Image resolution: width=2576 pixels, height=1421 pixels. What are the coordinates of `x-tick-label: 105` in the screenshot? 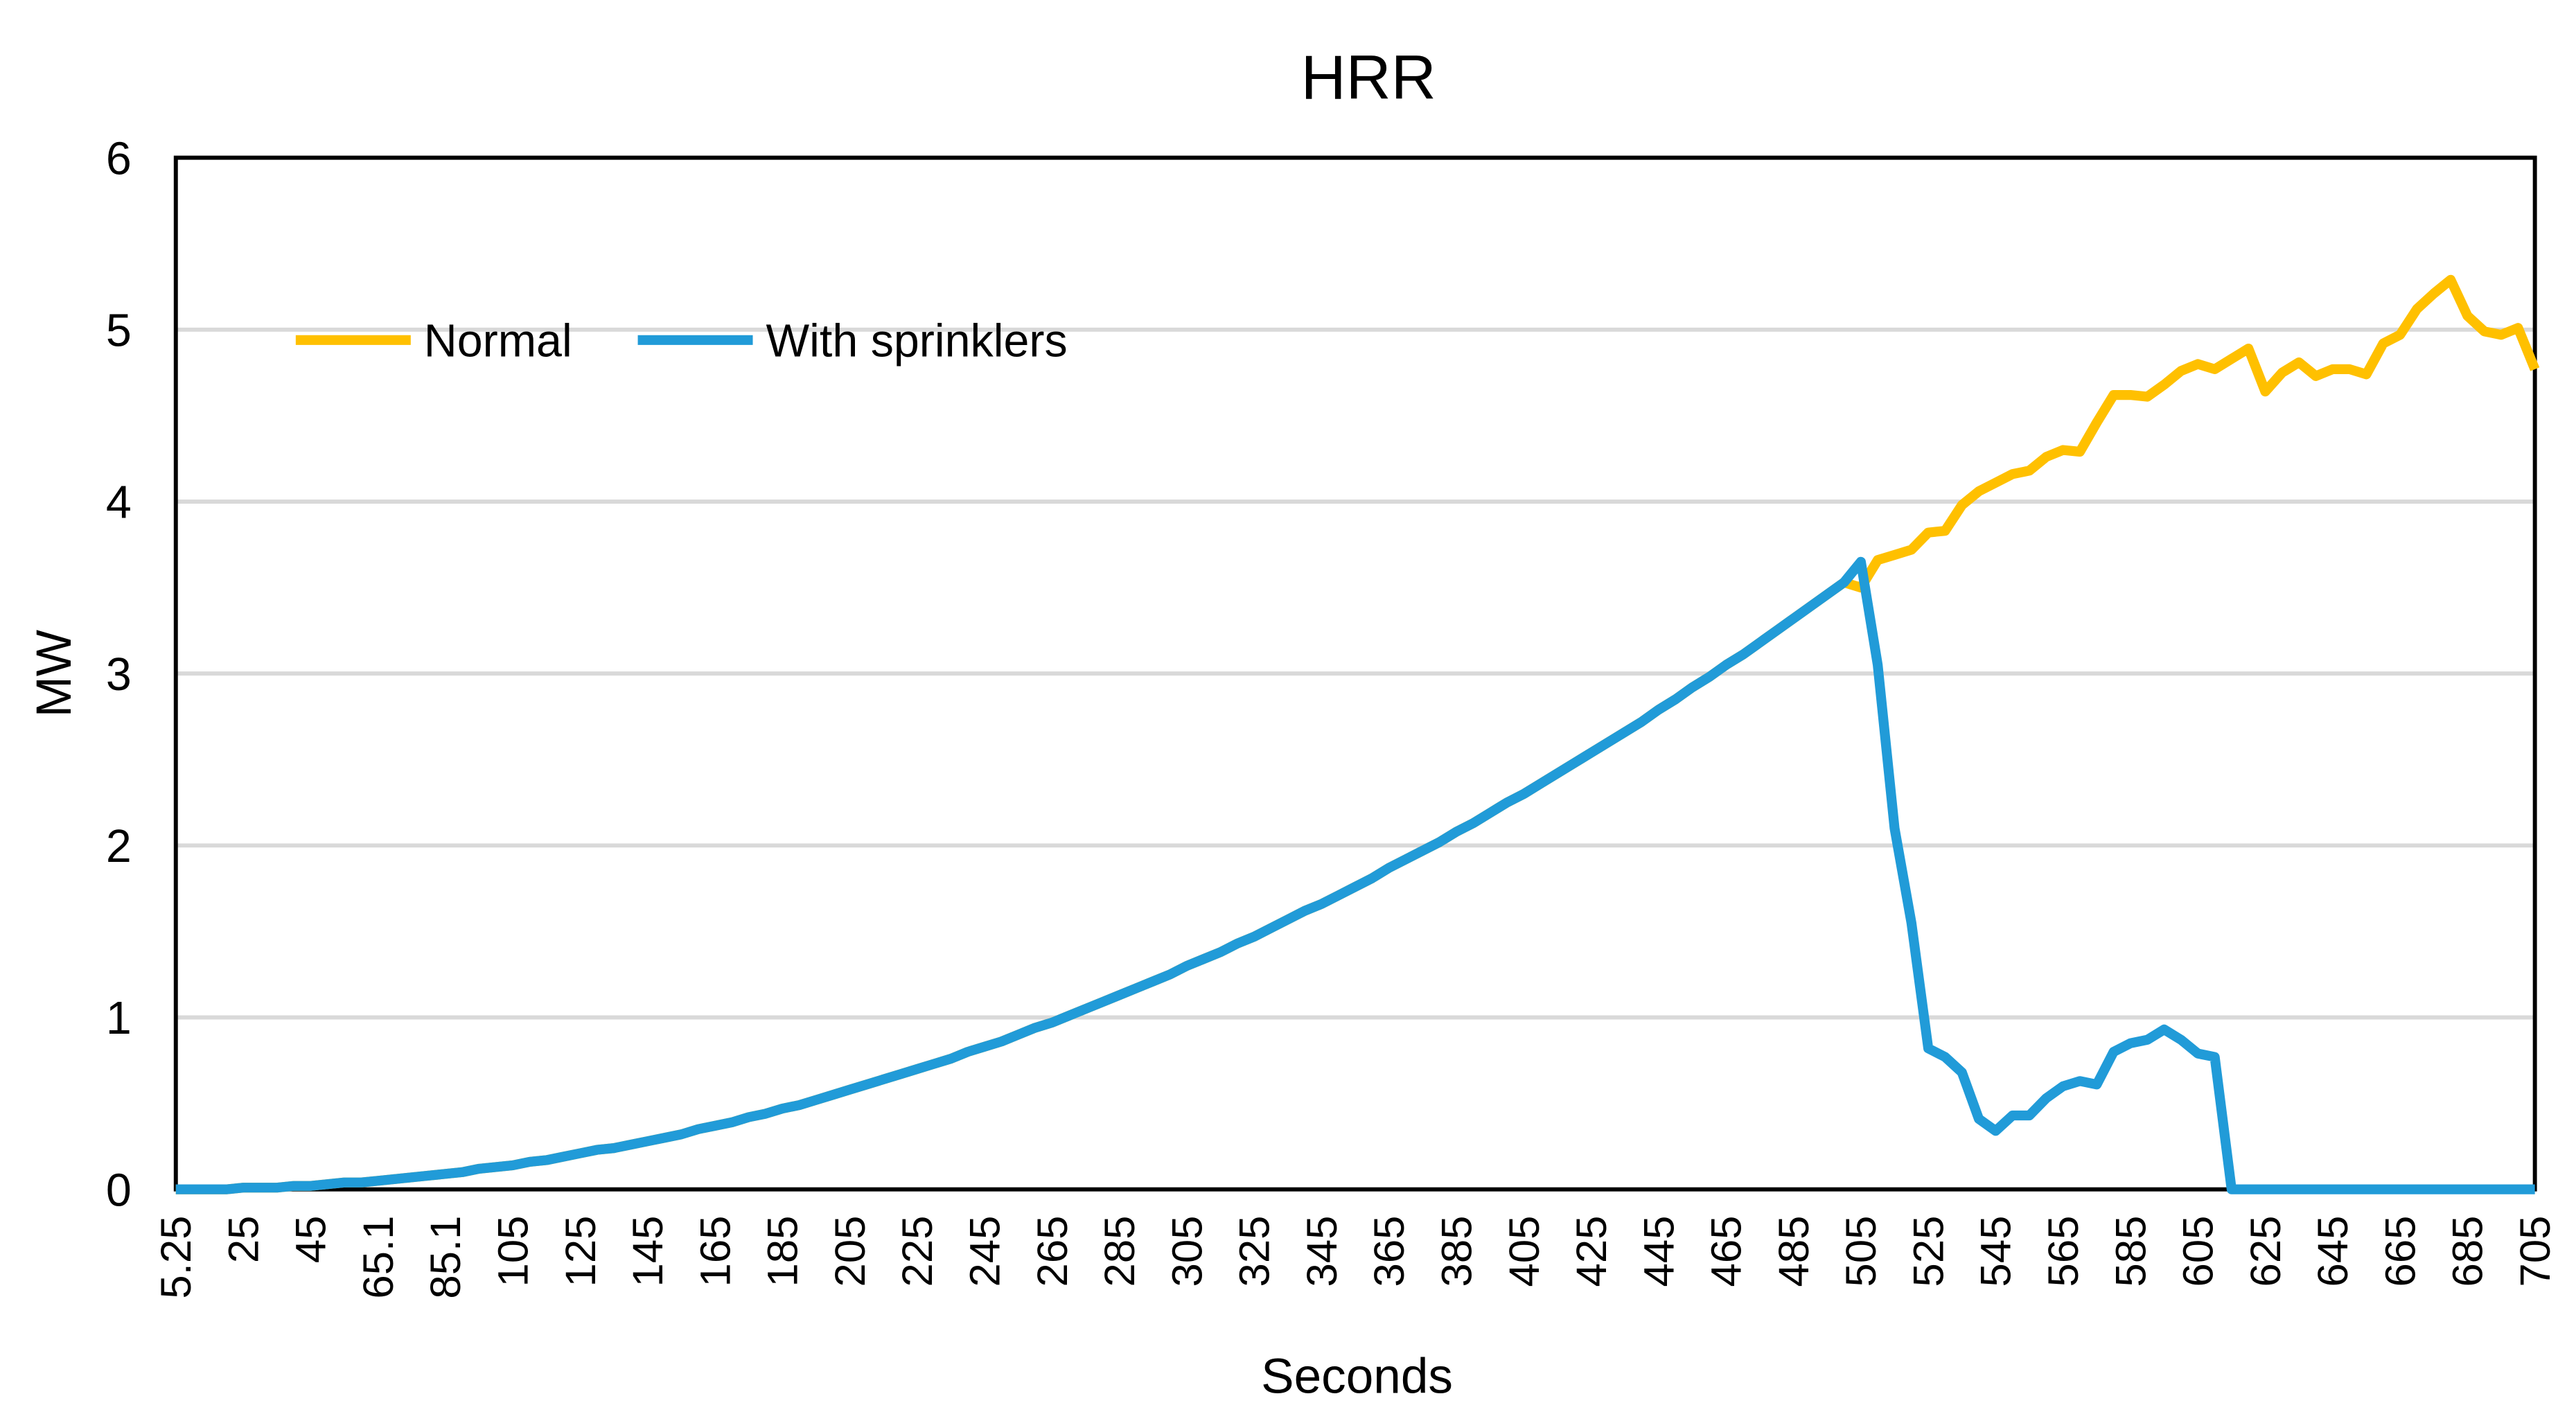 It's located at (514, 1251).